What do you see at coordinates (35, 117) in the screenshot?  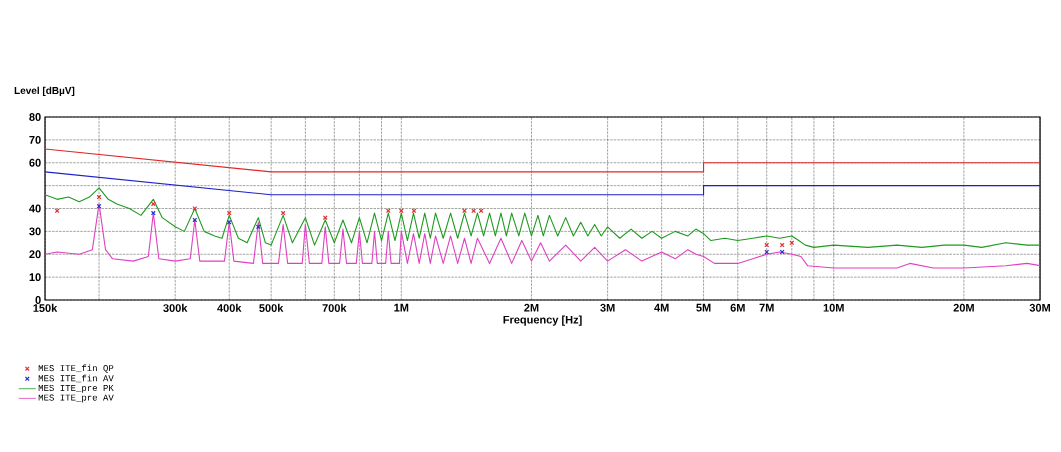 I see `y-tick-label: 80` at bounding box center [35, 117].